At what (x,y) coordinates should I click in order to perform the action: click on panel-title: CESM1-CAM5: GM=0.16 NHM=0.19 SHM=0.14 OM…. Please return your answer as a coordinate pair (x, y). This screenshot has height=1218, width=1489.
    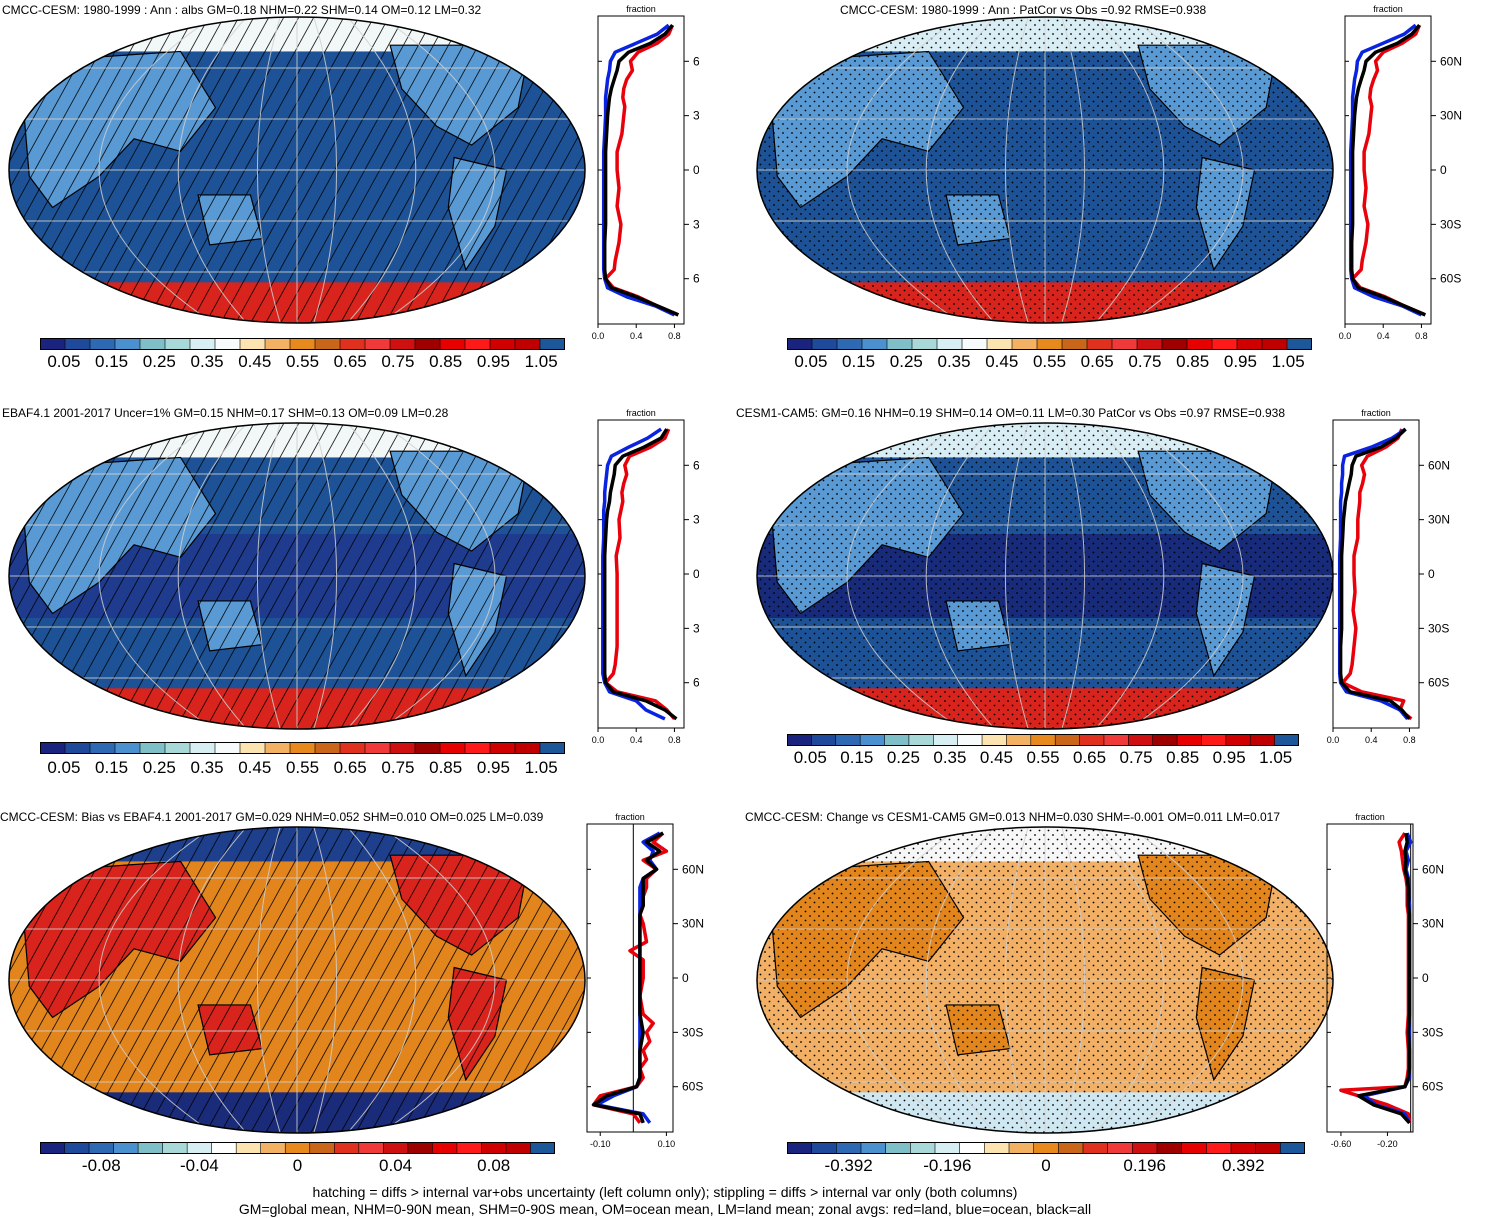
    Looking at the image, I should click on (1011, 413).